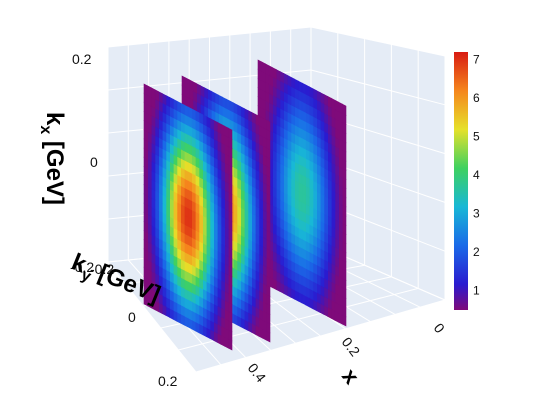 This screenshot has width=534, height=400. I want to click on colorbar-tick-label: 4, so click(476, 175).